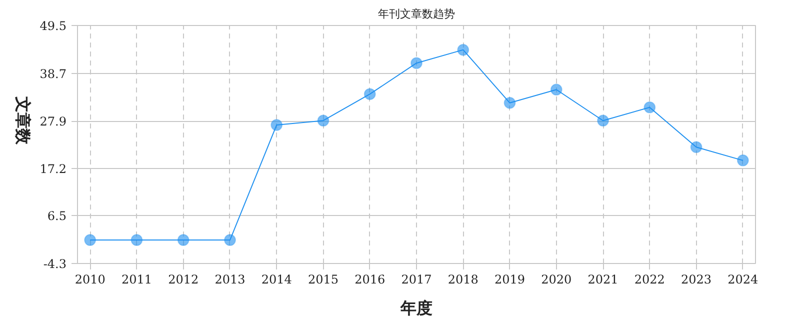 Image resolution: width=790 pixels, height=330 pixels. Describe the element at coordinates (183, 279) in the screenshot. I see `x-tick-label: 2012` at that location.